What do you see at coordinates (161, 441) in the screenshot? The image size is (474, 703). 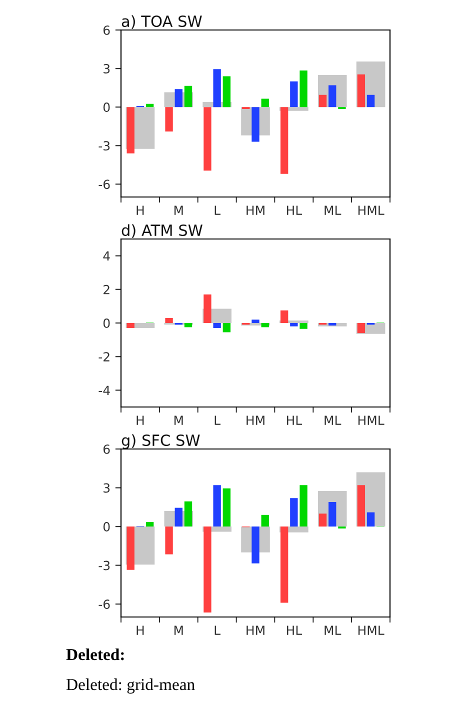 I see `chart-title: g) SFC SW` at bounding box center [161, 441].